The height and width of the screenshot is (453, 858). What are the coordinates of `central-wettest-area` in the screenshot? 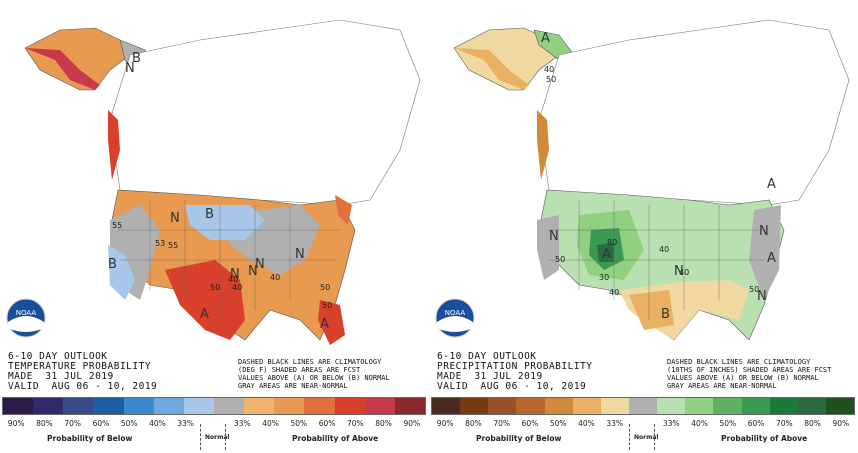 It's located at (605, 252).